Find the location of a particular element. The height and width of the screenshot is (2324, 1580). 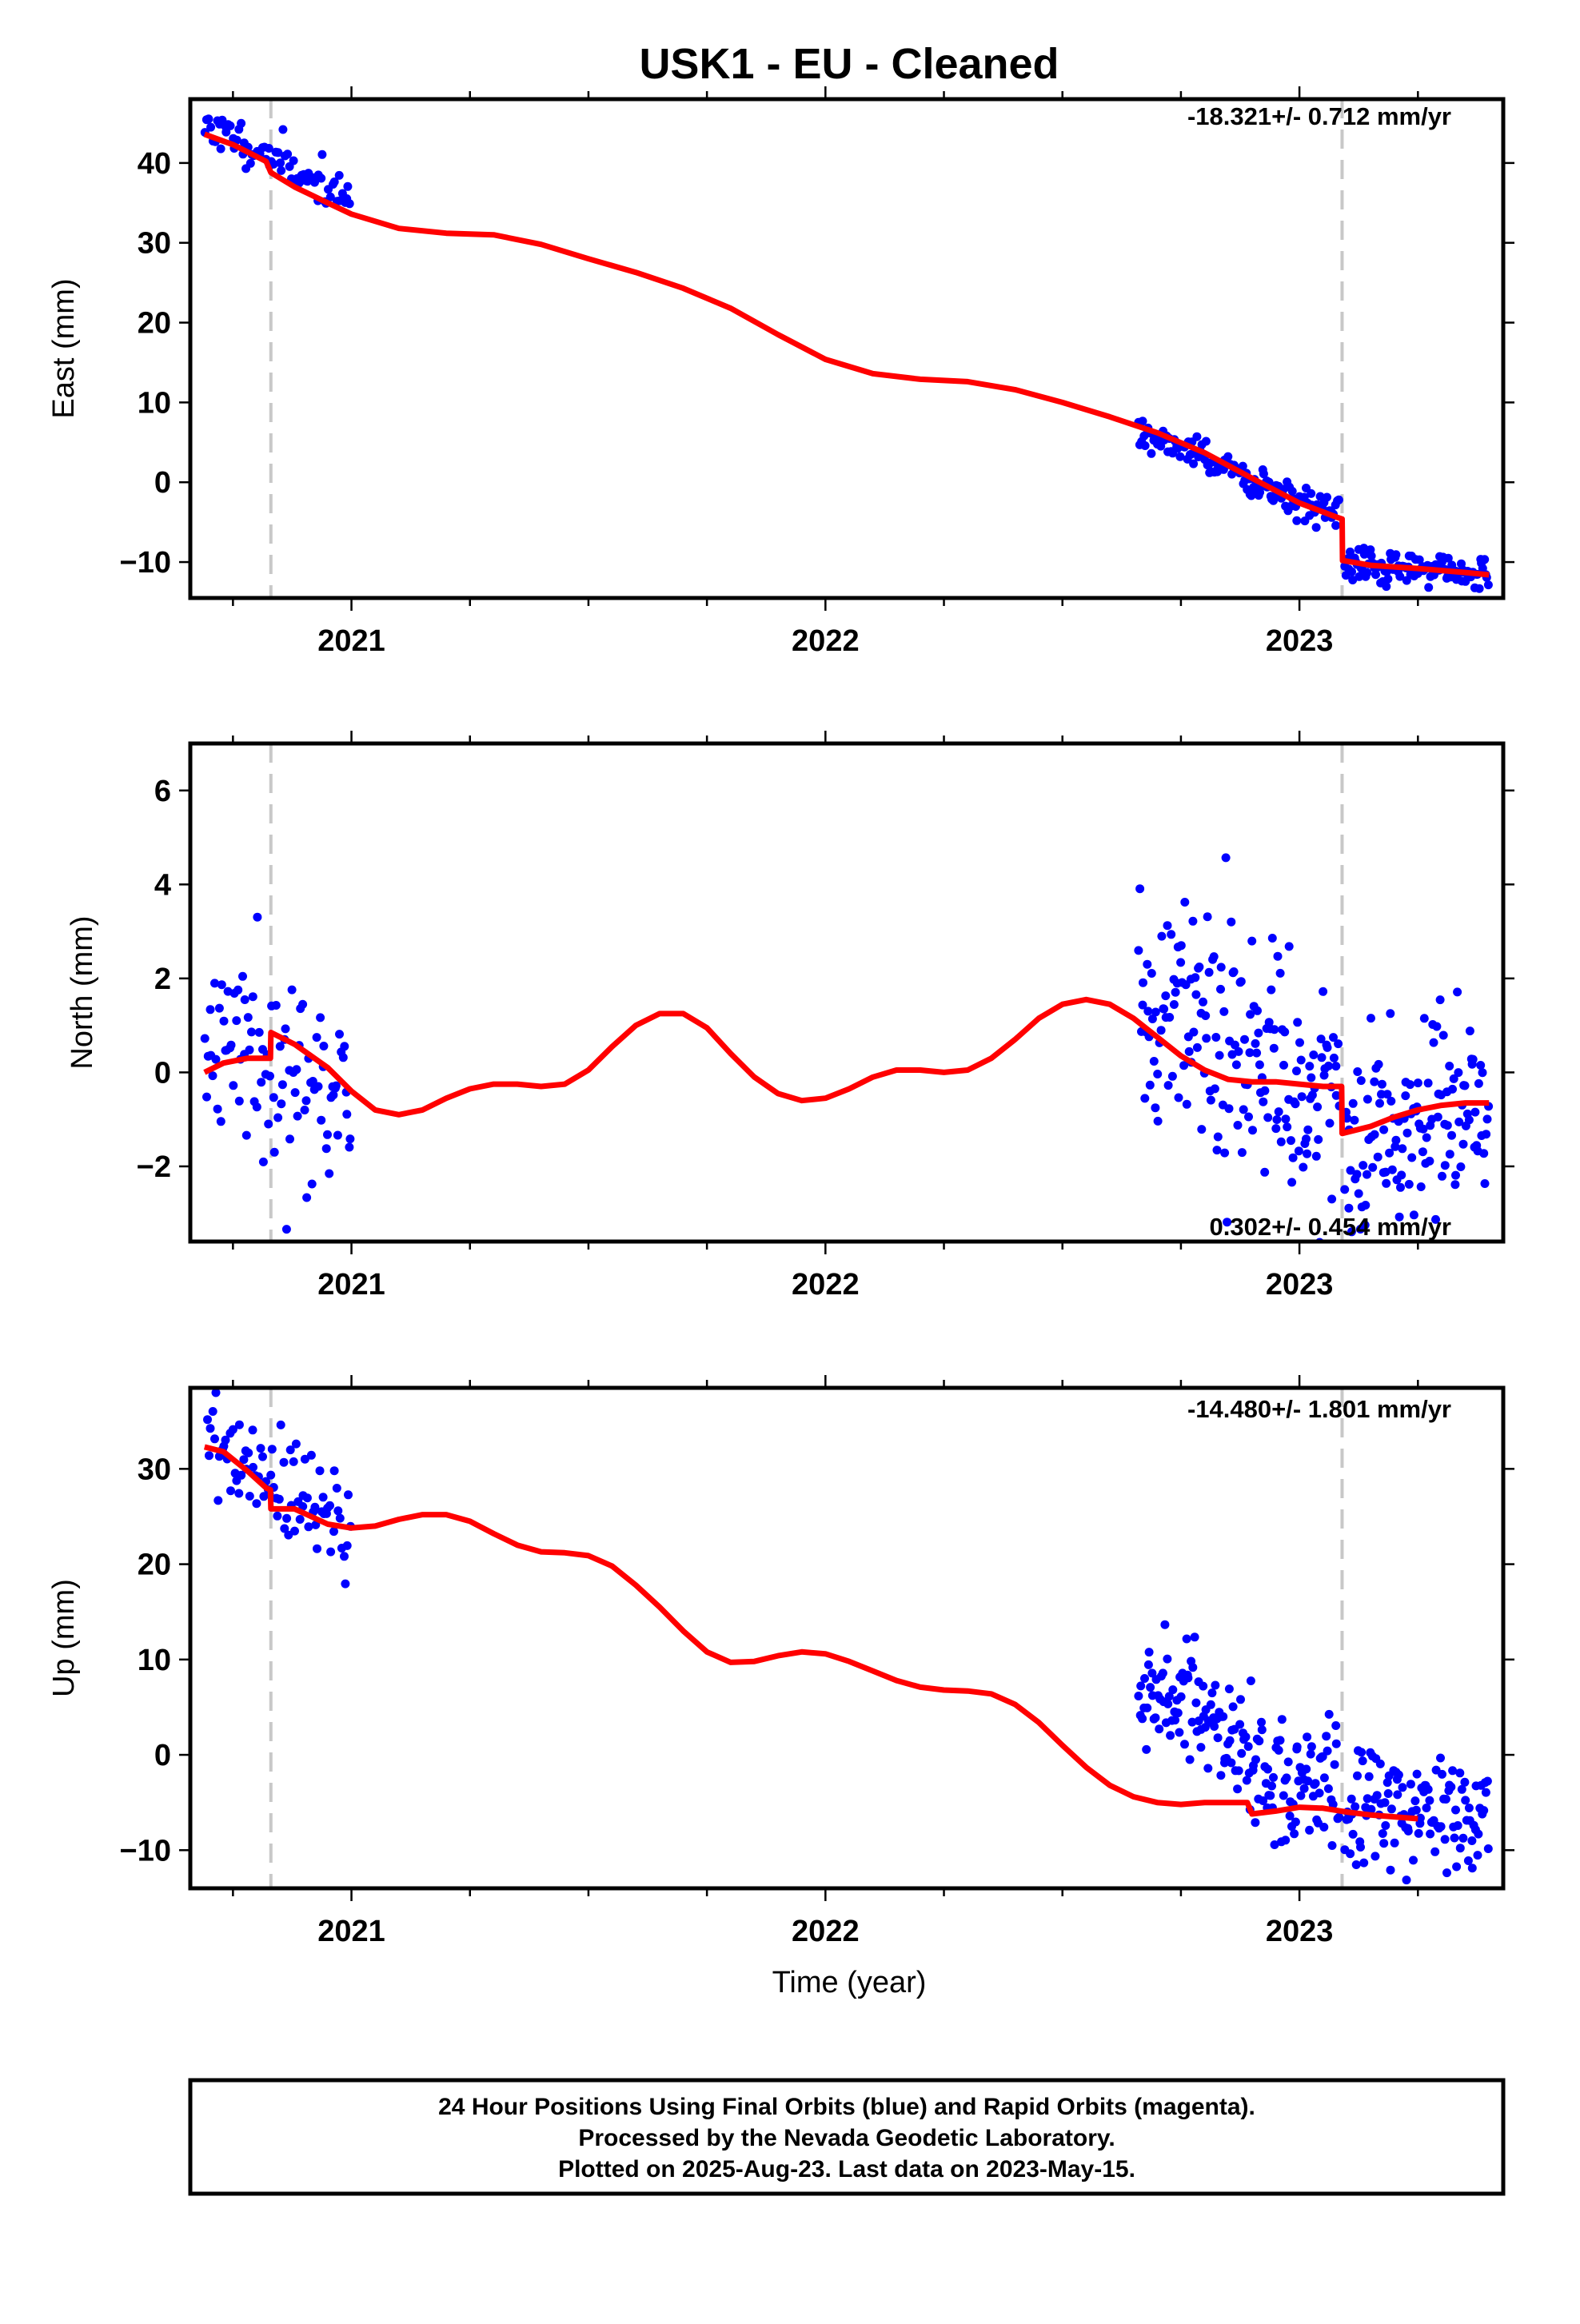

y-tick-label: −10 is located at coordinates (146, 563).